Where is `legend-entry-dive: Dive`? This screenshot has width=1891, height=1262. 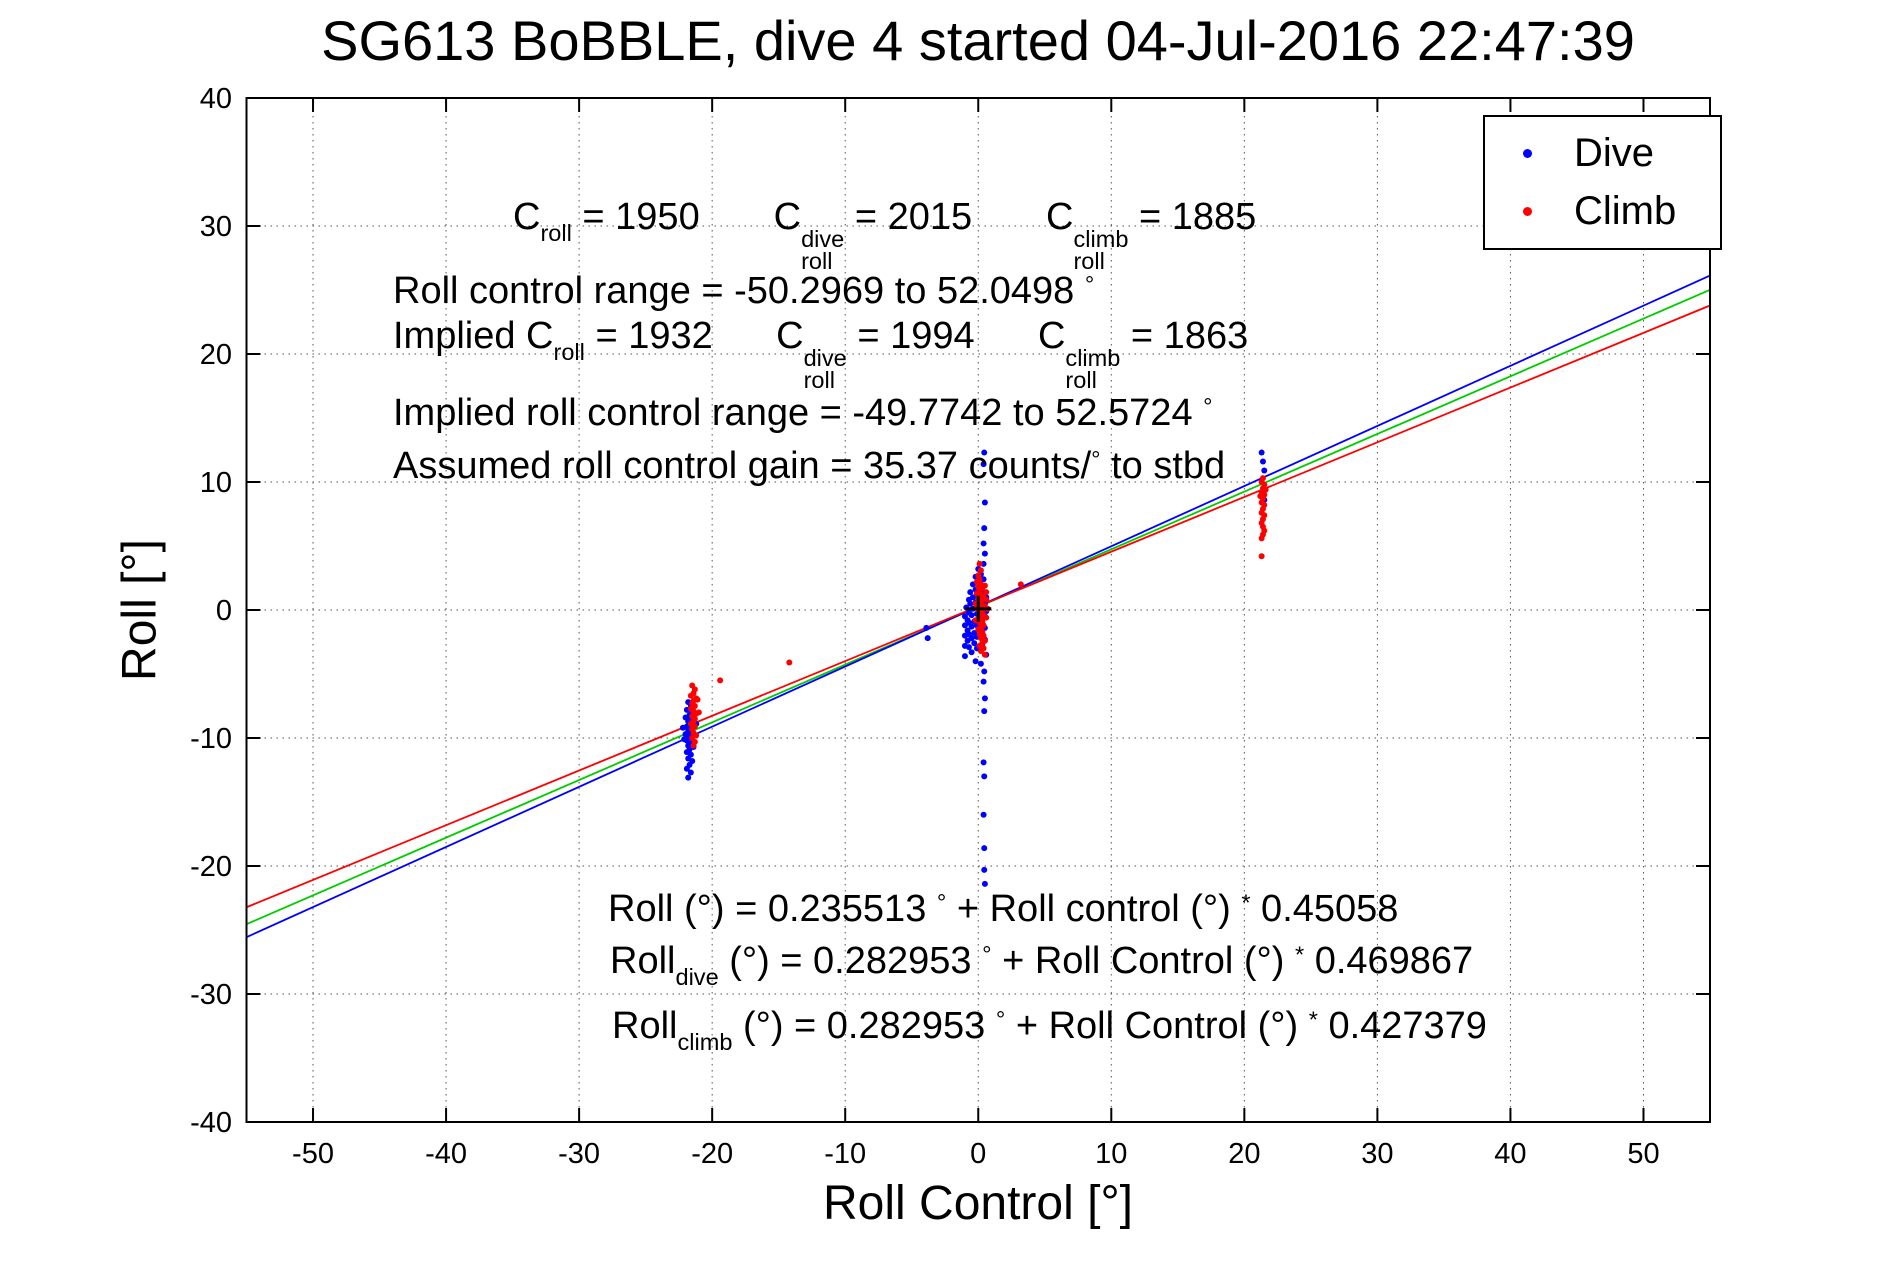 legend-entry-dive: Dive is located at coordinates (1602, 153).